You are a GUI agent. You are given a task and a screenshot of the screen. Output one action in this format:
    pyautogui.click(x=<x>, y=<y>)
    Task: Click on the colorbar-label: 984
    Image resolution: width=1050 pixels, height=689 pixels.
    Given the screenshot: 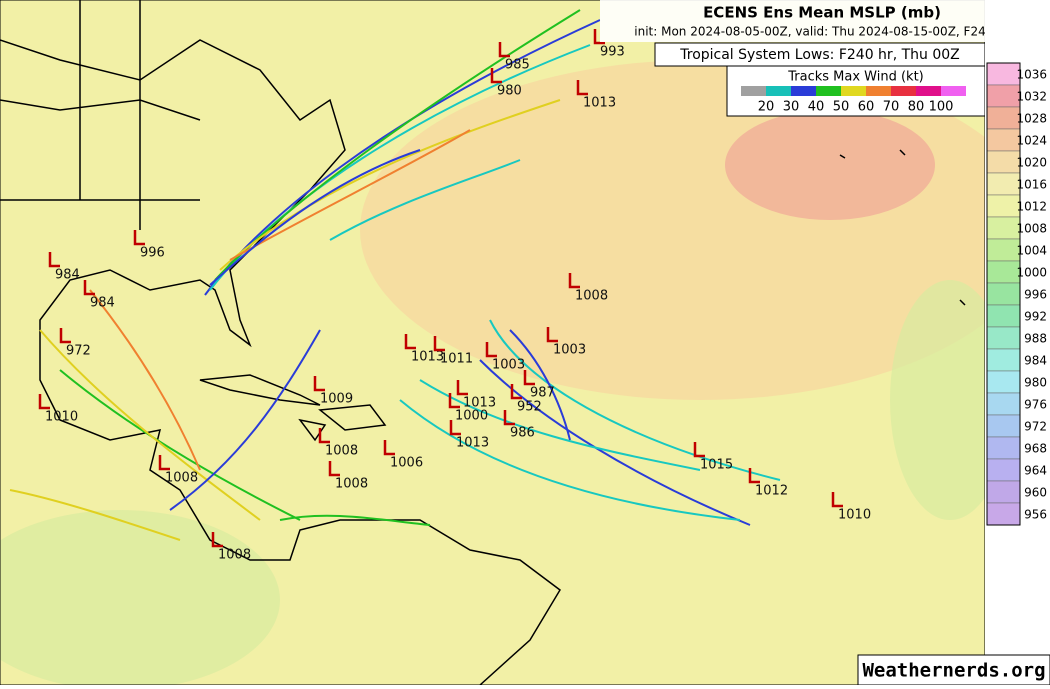 What is the action you would take?
    pyautogui.click(x=1035, y=361)
    